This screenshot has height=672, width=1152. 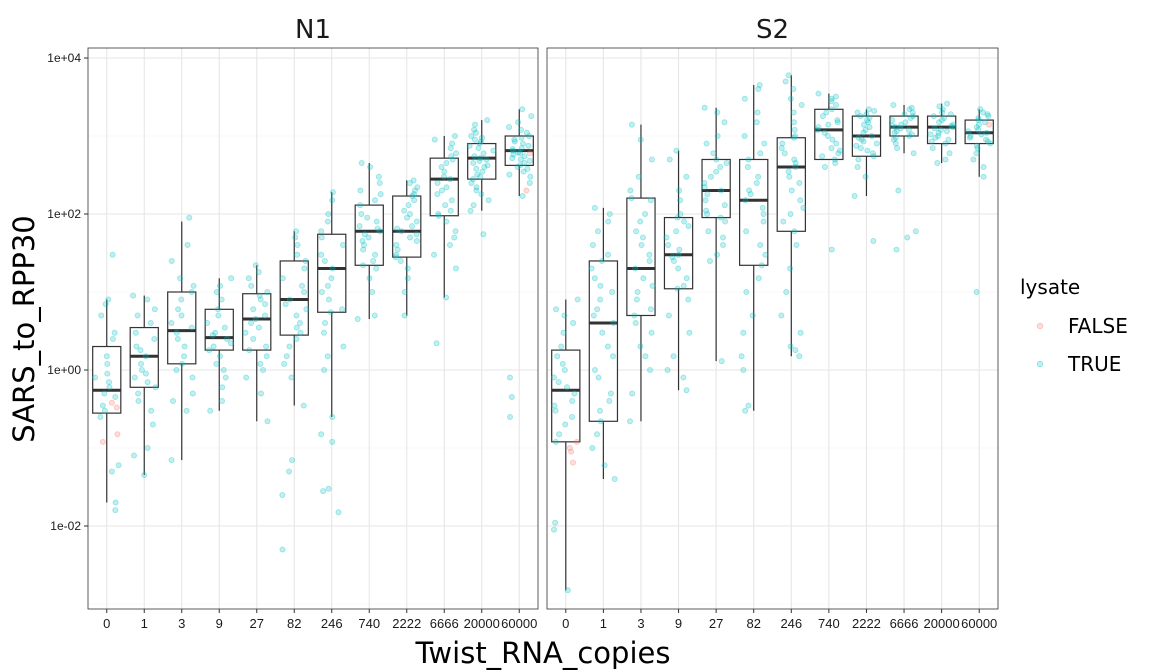 What do you see at coordinates (106, 623) in the screenshot?
I see `x-tick-label: 0` at bounding box center [106, 623].